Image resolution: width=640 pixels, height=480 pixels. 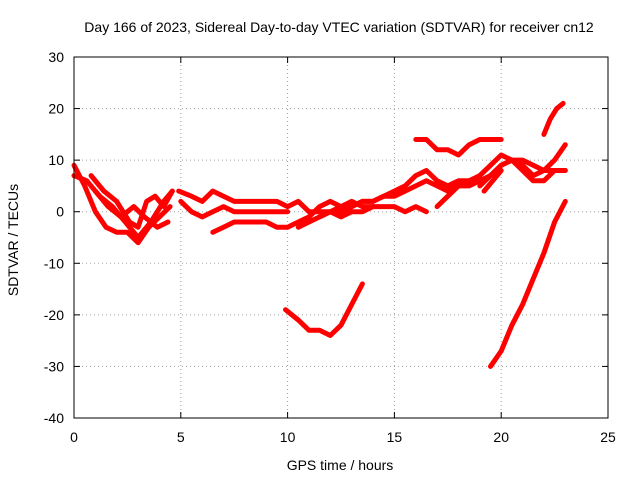 I want to click on x-tick-label: 0, so click(x=74, y=437).